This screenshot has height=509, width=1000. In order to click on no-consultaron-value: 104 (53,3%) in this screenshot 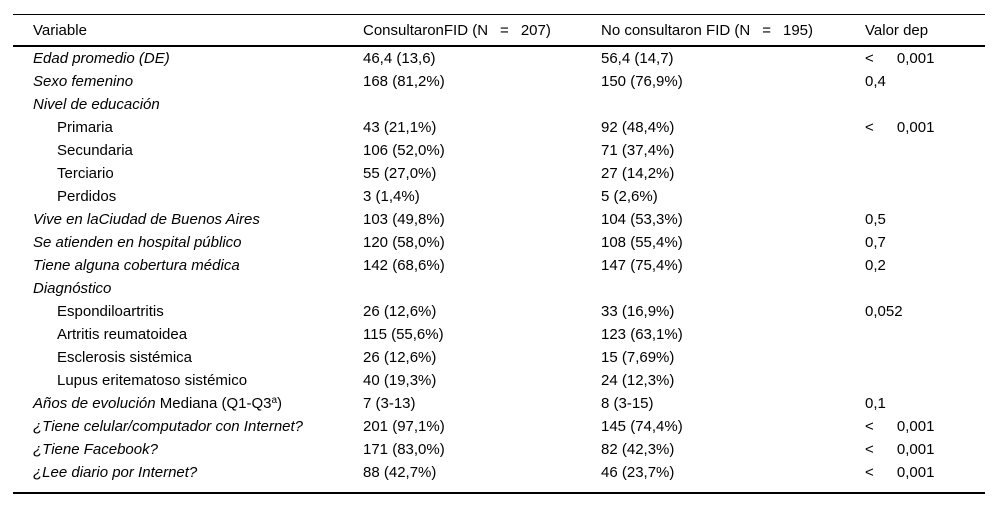, I will do `click(642, 219)`.